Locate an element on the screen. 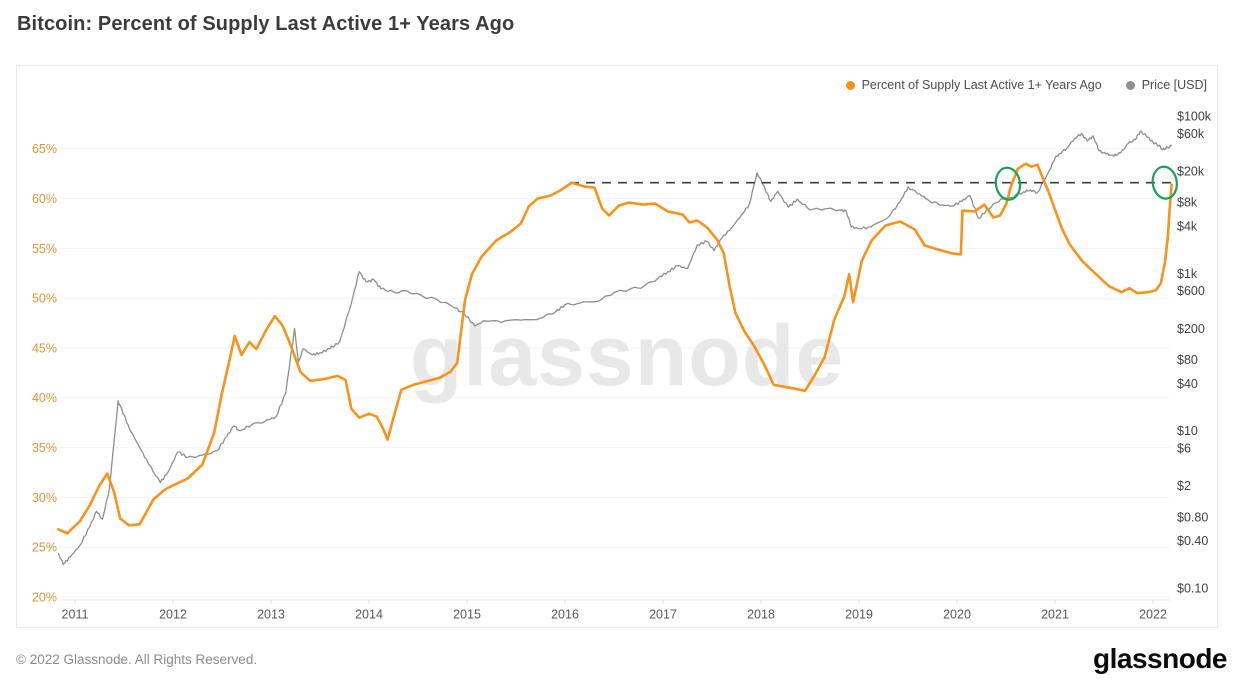 This screenshot has height=682, width=1235. legend-label-price: Price [USD] is located at coordinates (1174, 85).